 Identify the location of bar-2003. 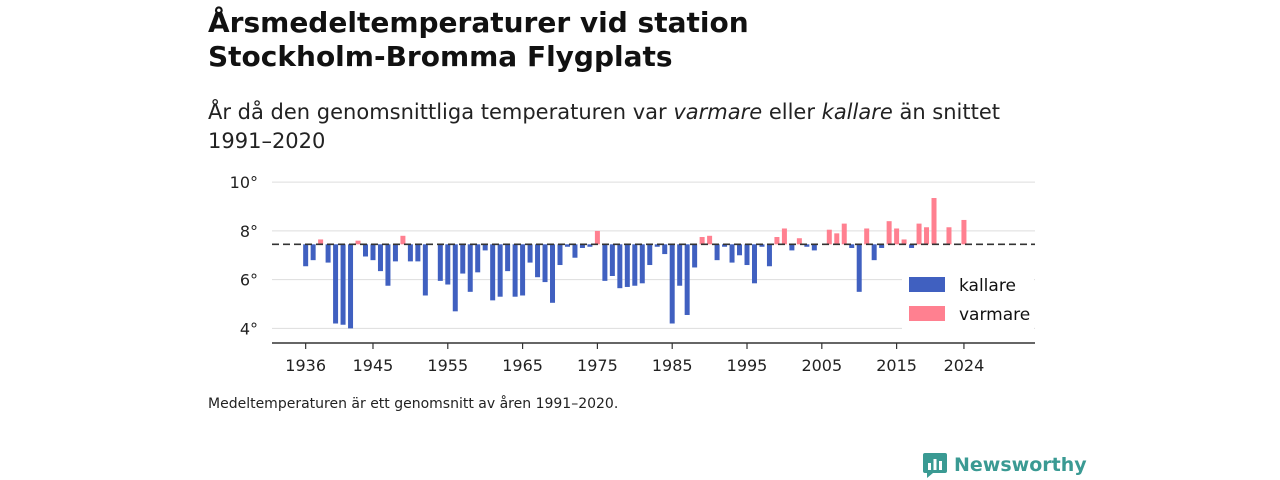
(807, 245).